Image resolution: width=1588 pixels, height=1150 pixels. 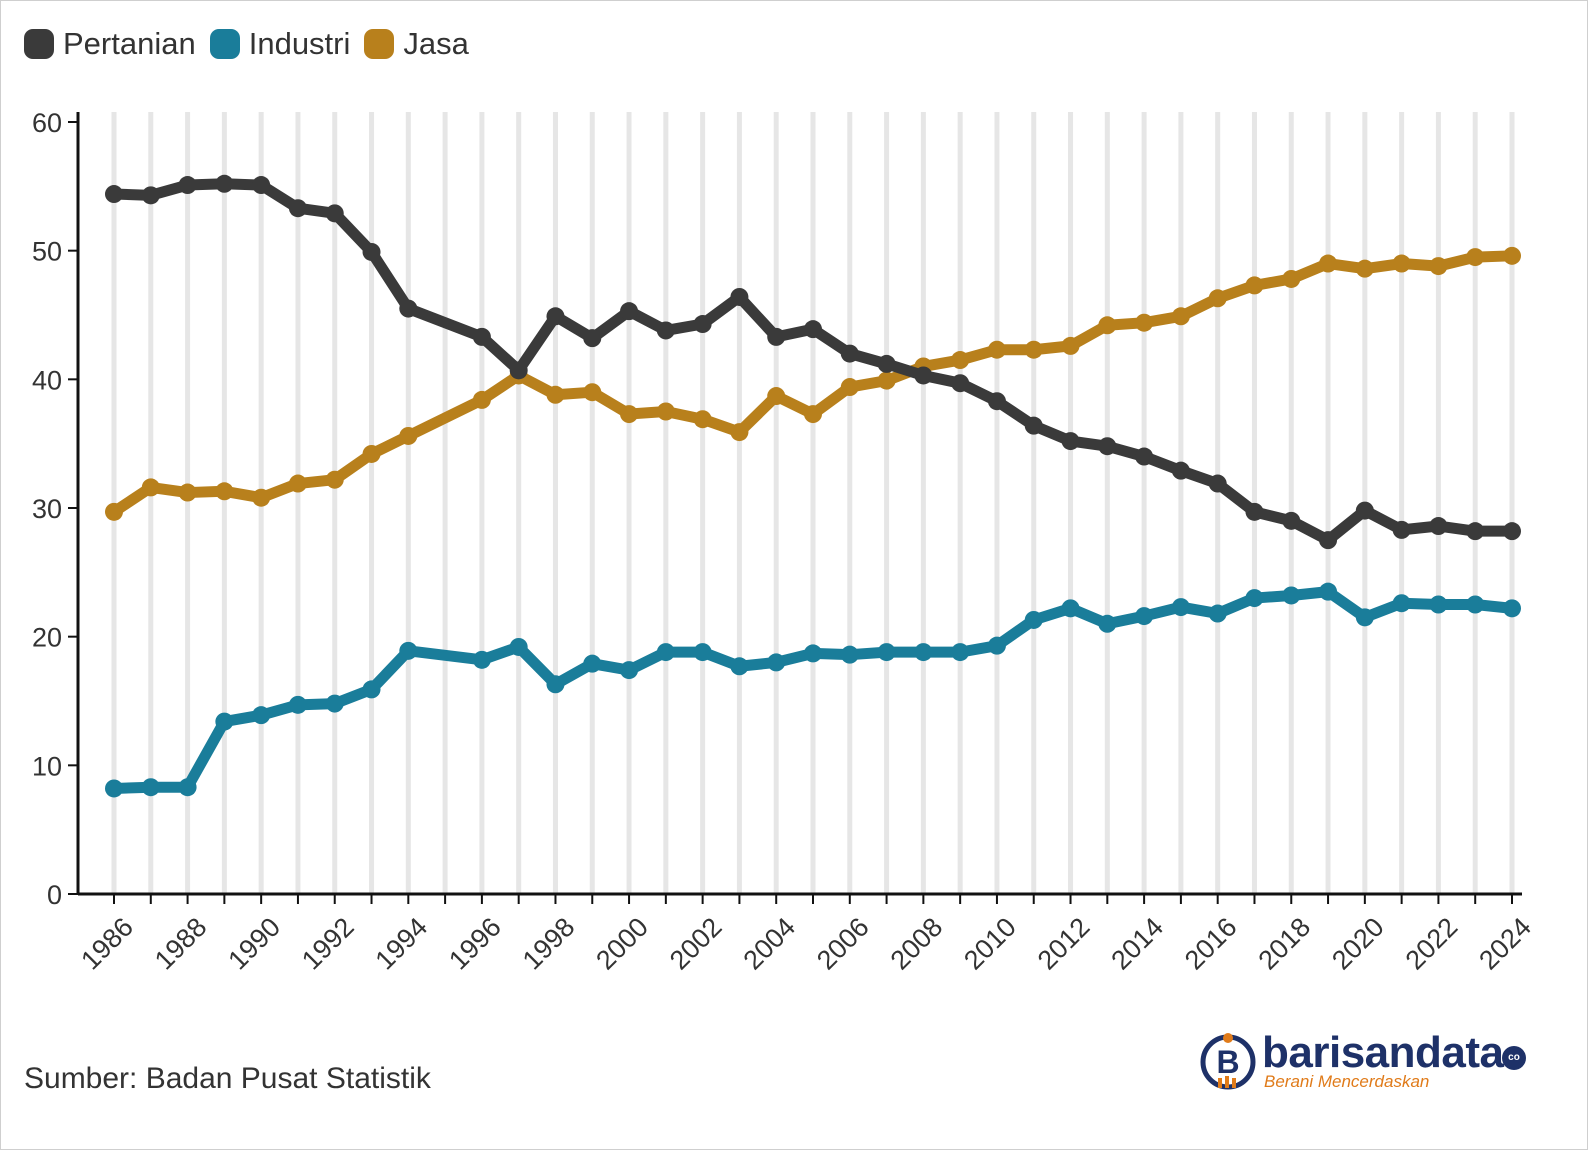 What do you see at coordinates (371, 689) in the screenshot?
I see `point-industri-1993` at bounding box center [371, 689].